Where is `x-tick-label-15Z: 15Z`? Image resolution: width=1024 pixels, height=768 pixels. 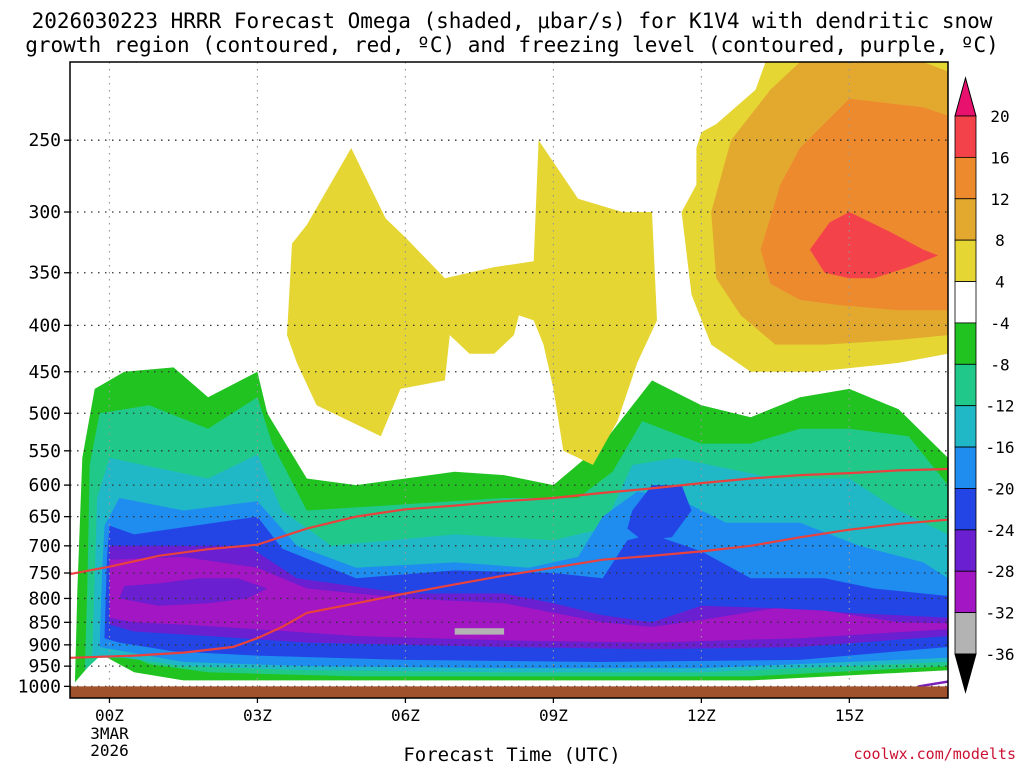 x-tick-label-15Z: 15Z is located at coordinates (849, 715).